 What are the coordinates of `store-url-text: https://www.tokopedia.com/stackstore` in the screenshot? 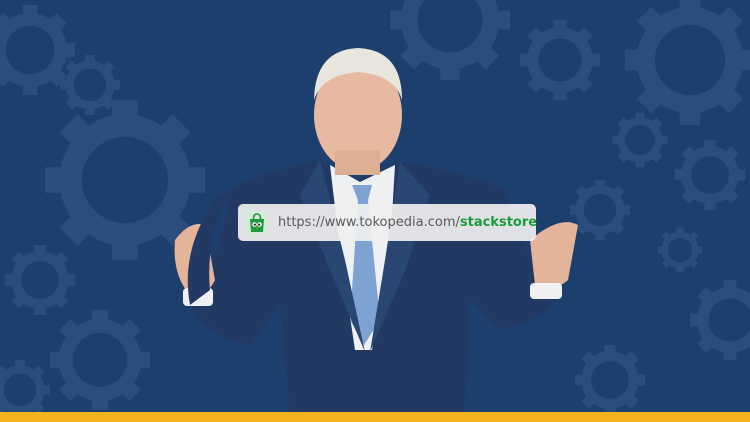 It's located at (407, 222).